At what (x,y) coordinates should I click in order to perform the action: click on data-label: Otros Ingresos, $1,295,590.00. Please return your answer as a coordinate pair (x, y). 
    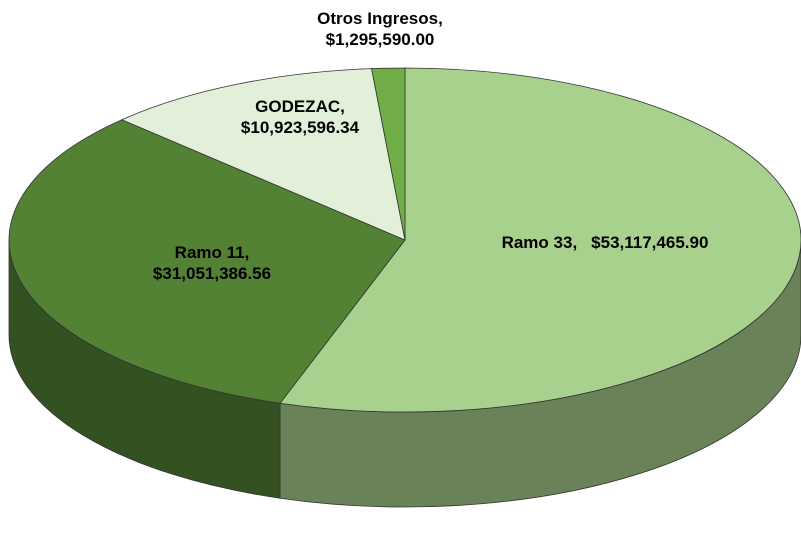
    Looking at the image, I should click on (380, 29).